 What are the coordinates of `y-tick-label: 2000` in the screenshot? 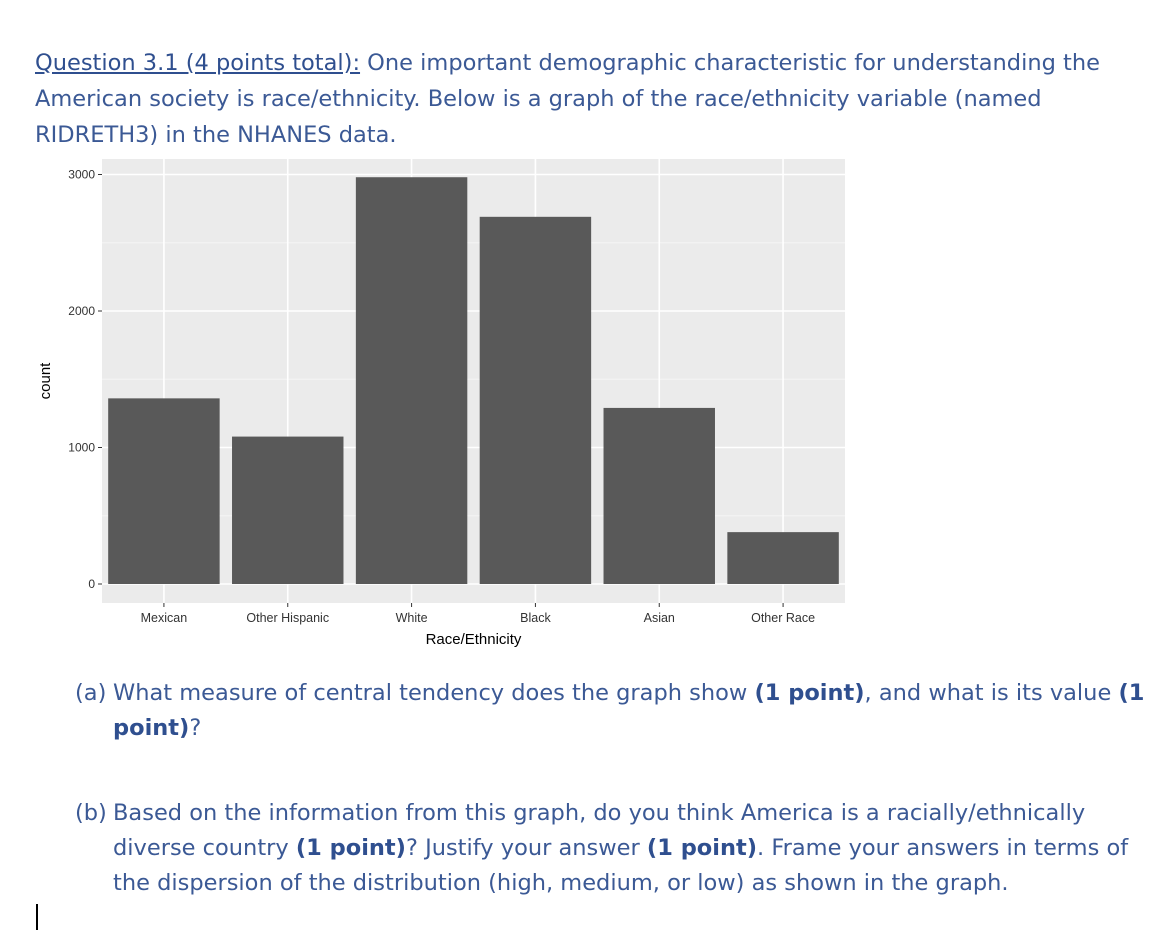 It's located at (81, 311).